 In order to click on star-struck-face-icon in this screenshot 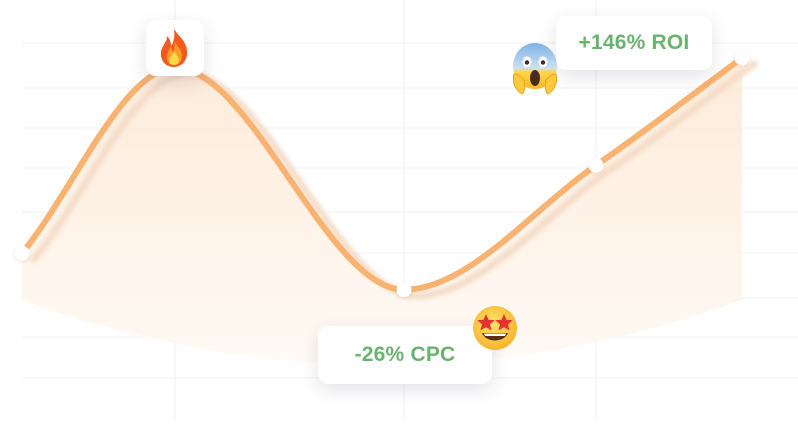, I will do `click(495, 328)`.